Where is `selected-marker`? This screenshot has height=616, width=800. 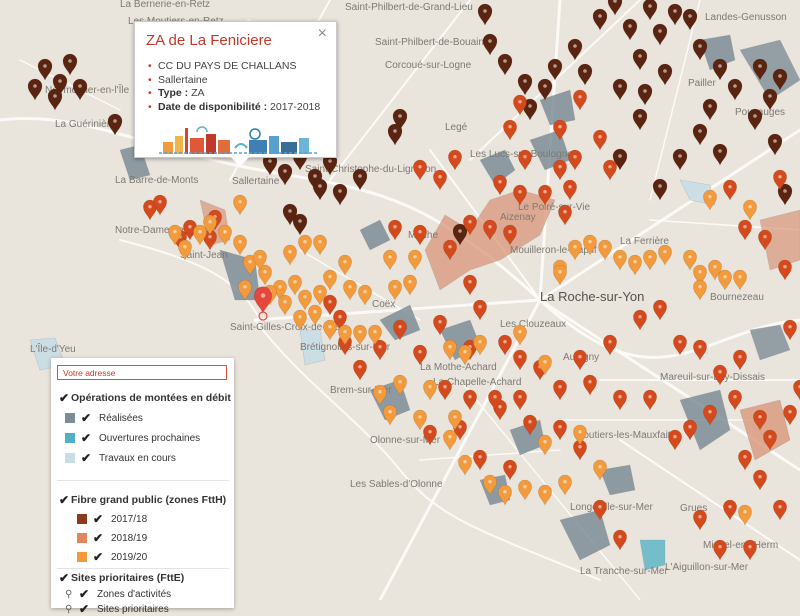 selected-marker is located at coordinates (263, 300).